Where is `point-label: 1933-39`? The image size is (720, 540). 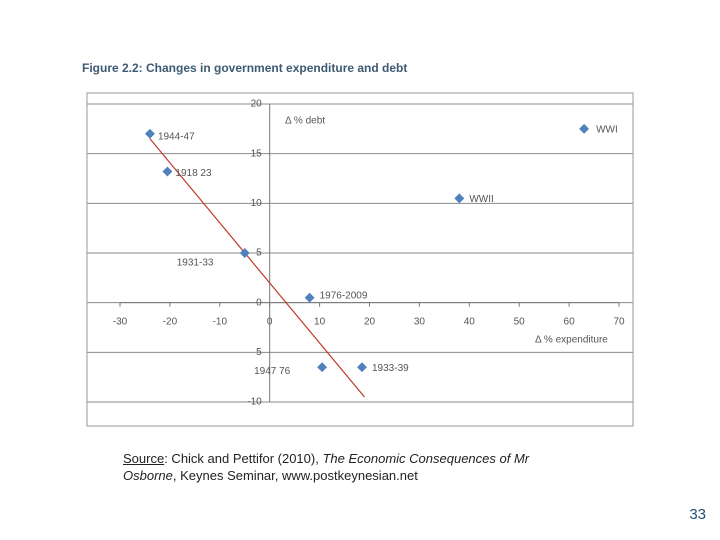 point-label: 1933-39 is located at coordinates (390, 368).